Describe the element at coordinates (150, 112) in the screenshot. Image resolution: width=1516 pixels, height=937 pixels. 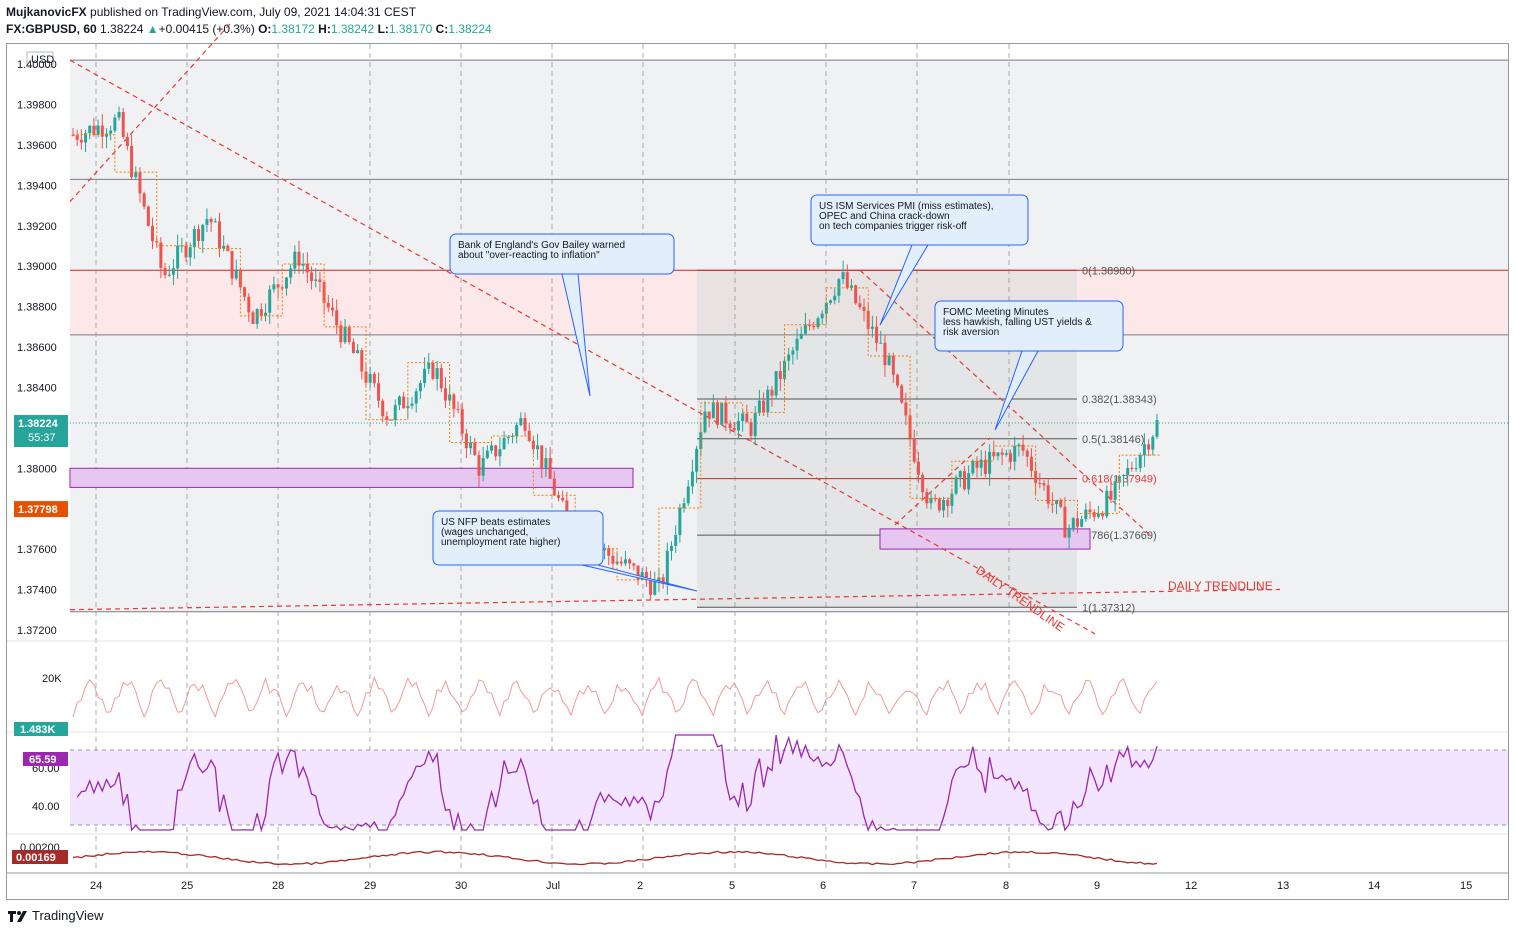
I see `early-trendline` at that location.